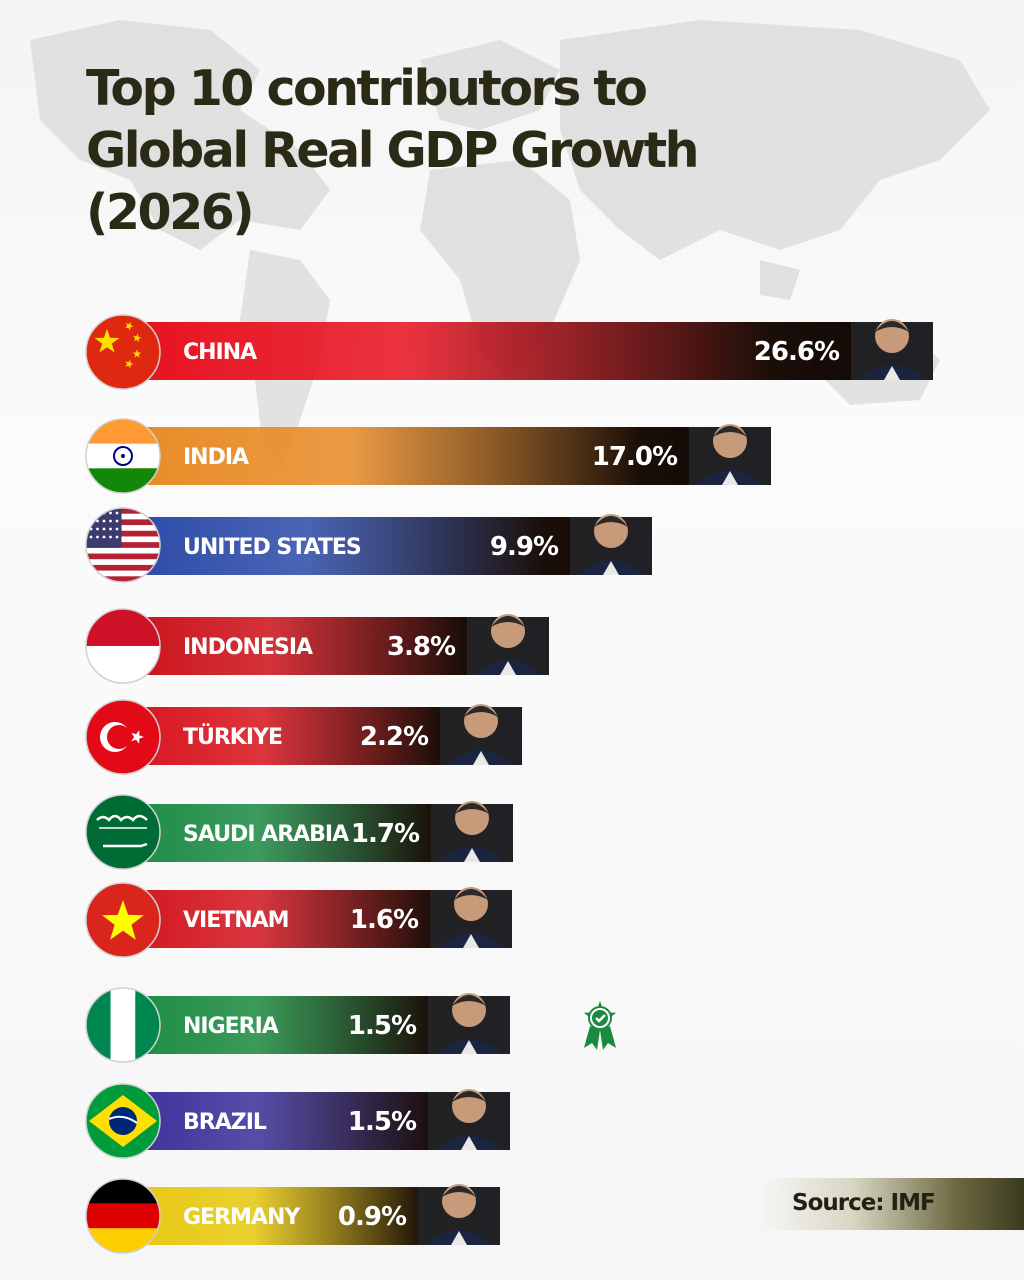  What do you see at coordinates (272, 547) in the screenshot?
I see `category-label: UNITED STATES` at bounding box center [272, 547].